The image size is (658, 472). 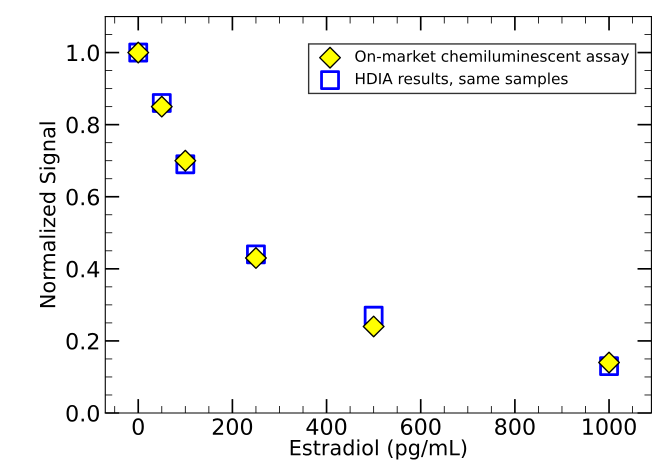 What do you see at coordinates (82, 413) in the screenshot?
I see `y-tick-label: 0.0` at bounding box center [82, 413].